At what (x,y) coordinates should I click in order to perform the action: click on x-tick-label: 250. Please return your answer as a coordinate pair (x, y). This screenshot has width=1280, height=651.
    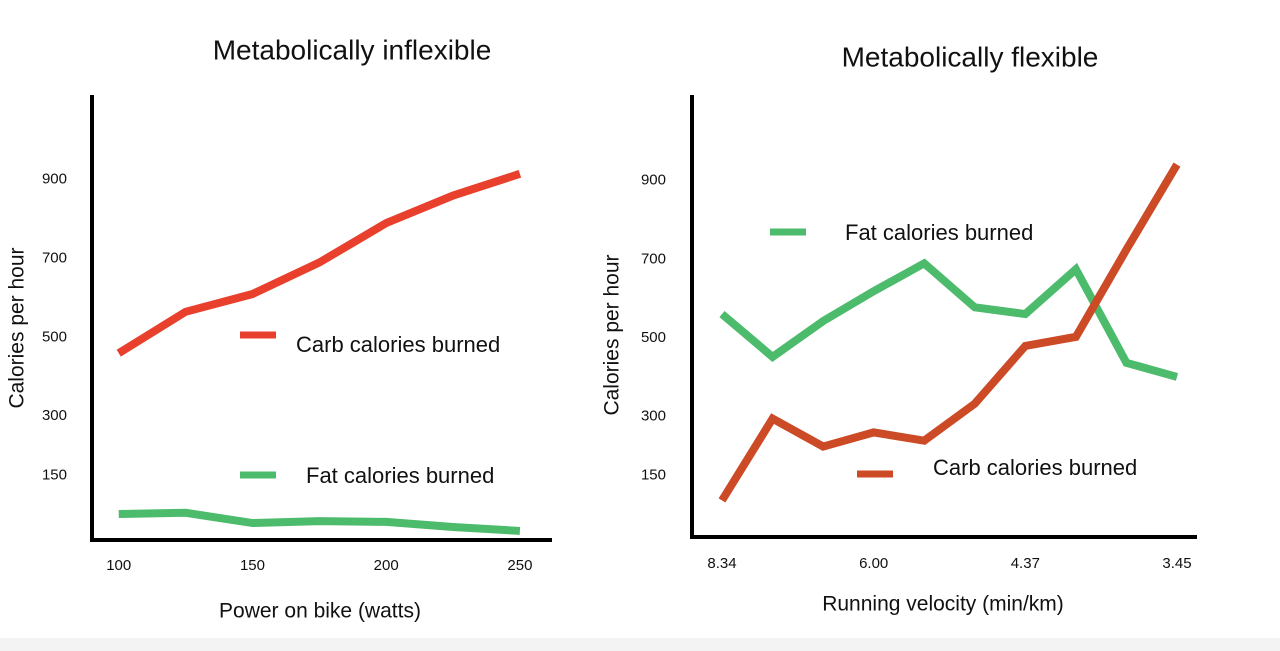
    Looking at the image, I should click on (519, 565).